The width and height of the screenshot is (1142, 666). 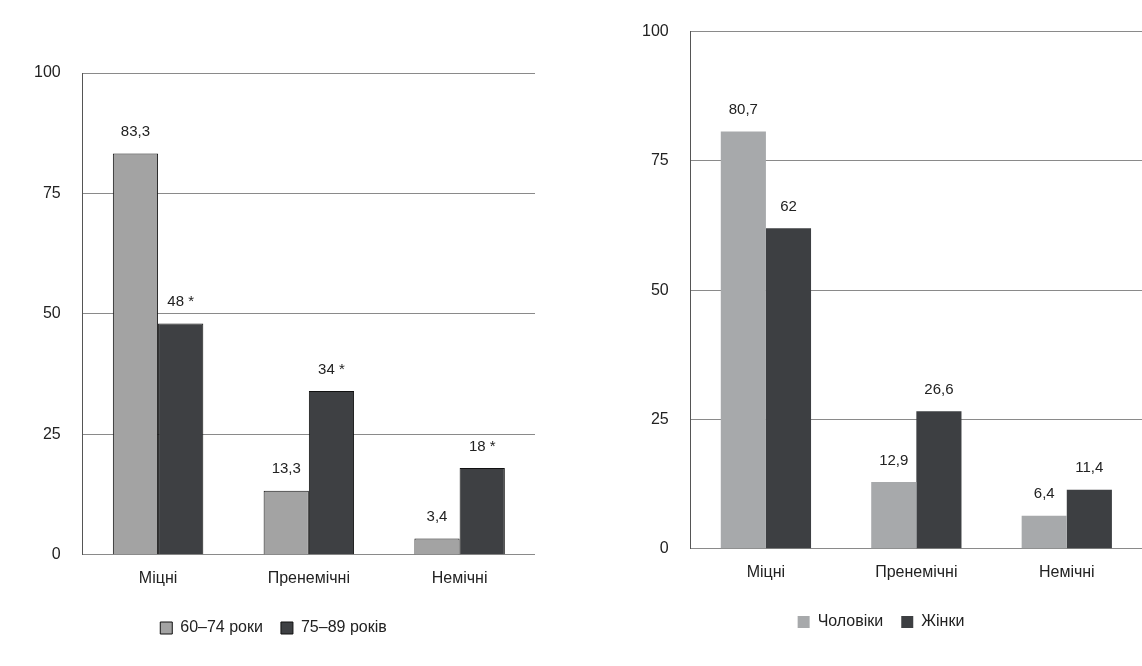 I want to click on legend-label: Жінки, so click(x=943, y=621).